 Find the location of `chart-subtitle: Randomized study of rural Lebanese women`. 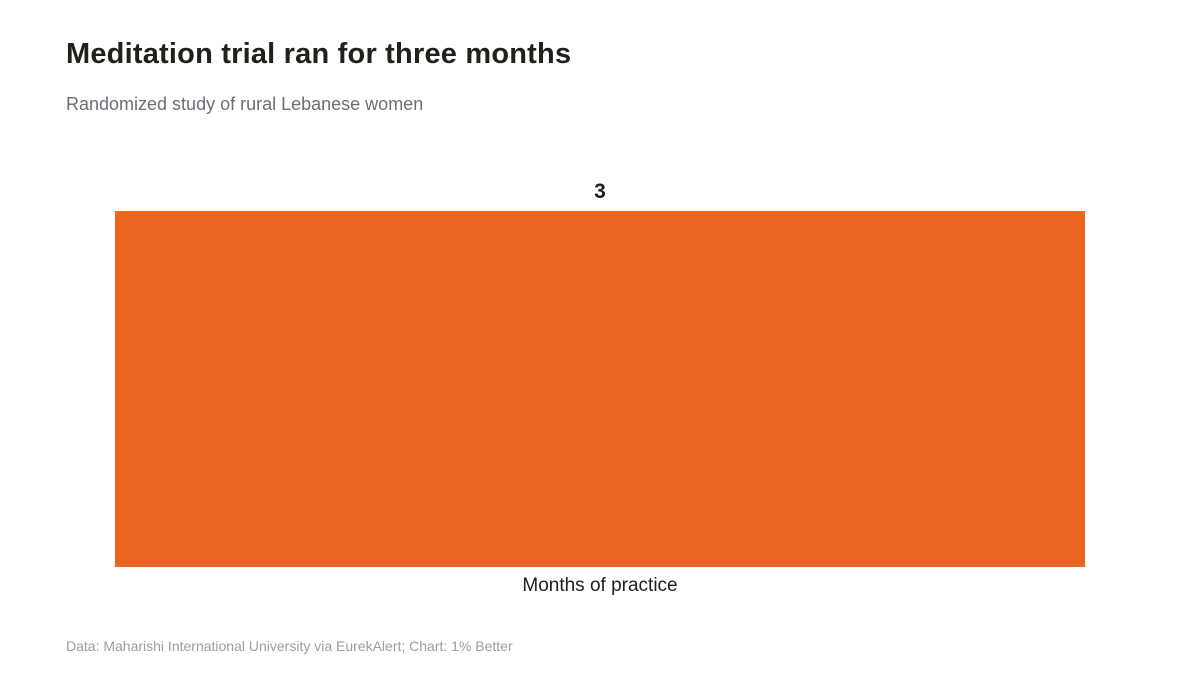

chart-subtitle: Randomized study of rural Lebanese women is located at coordinates (245, 104).